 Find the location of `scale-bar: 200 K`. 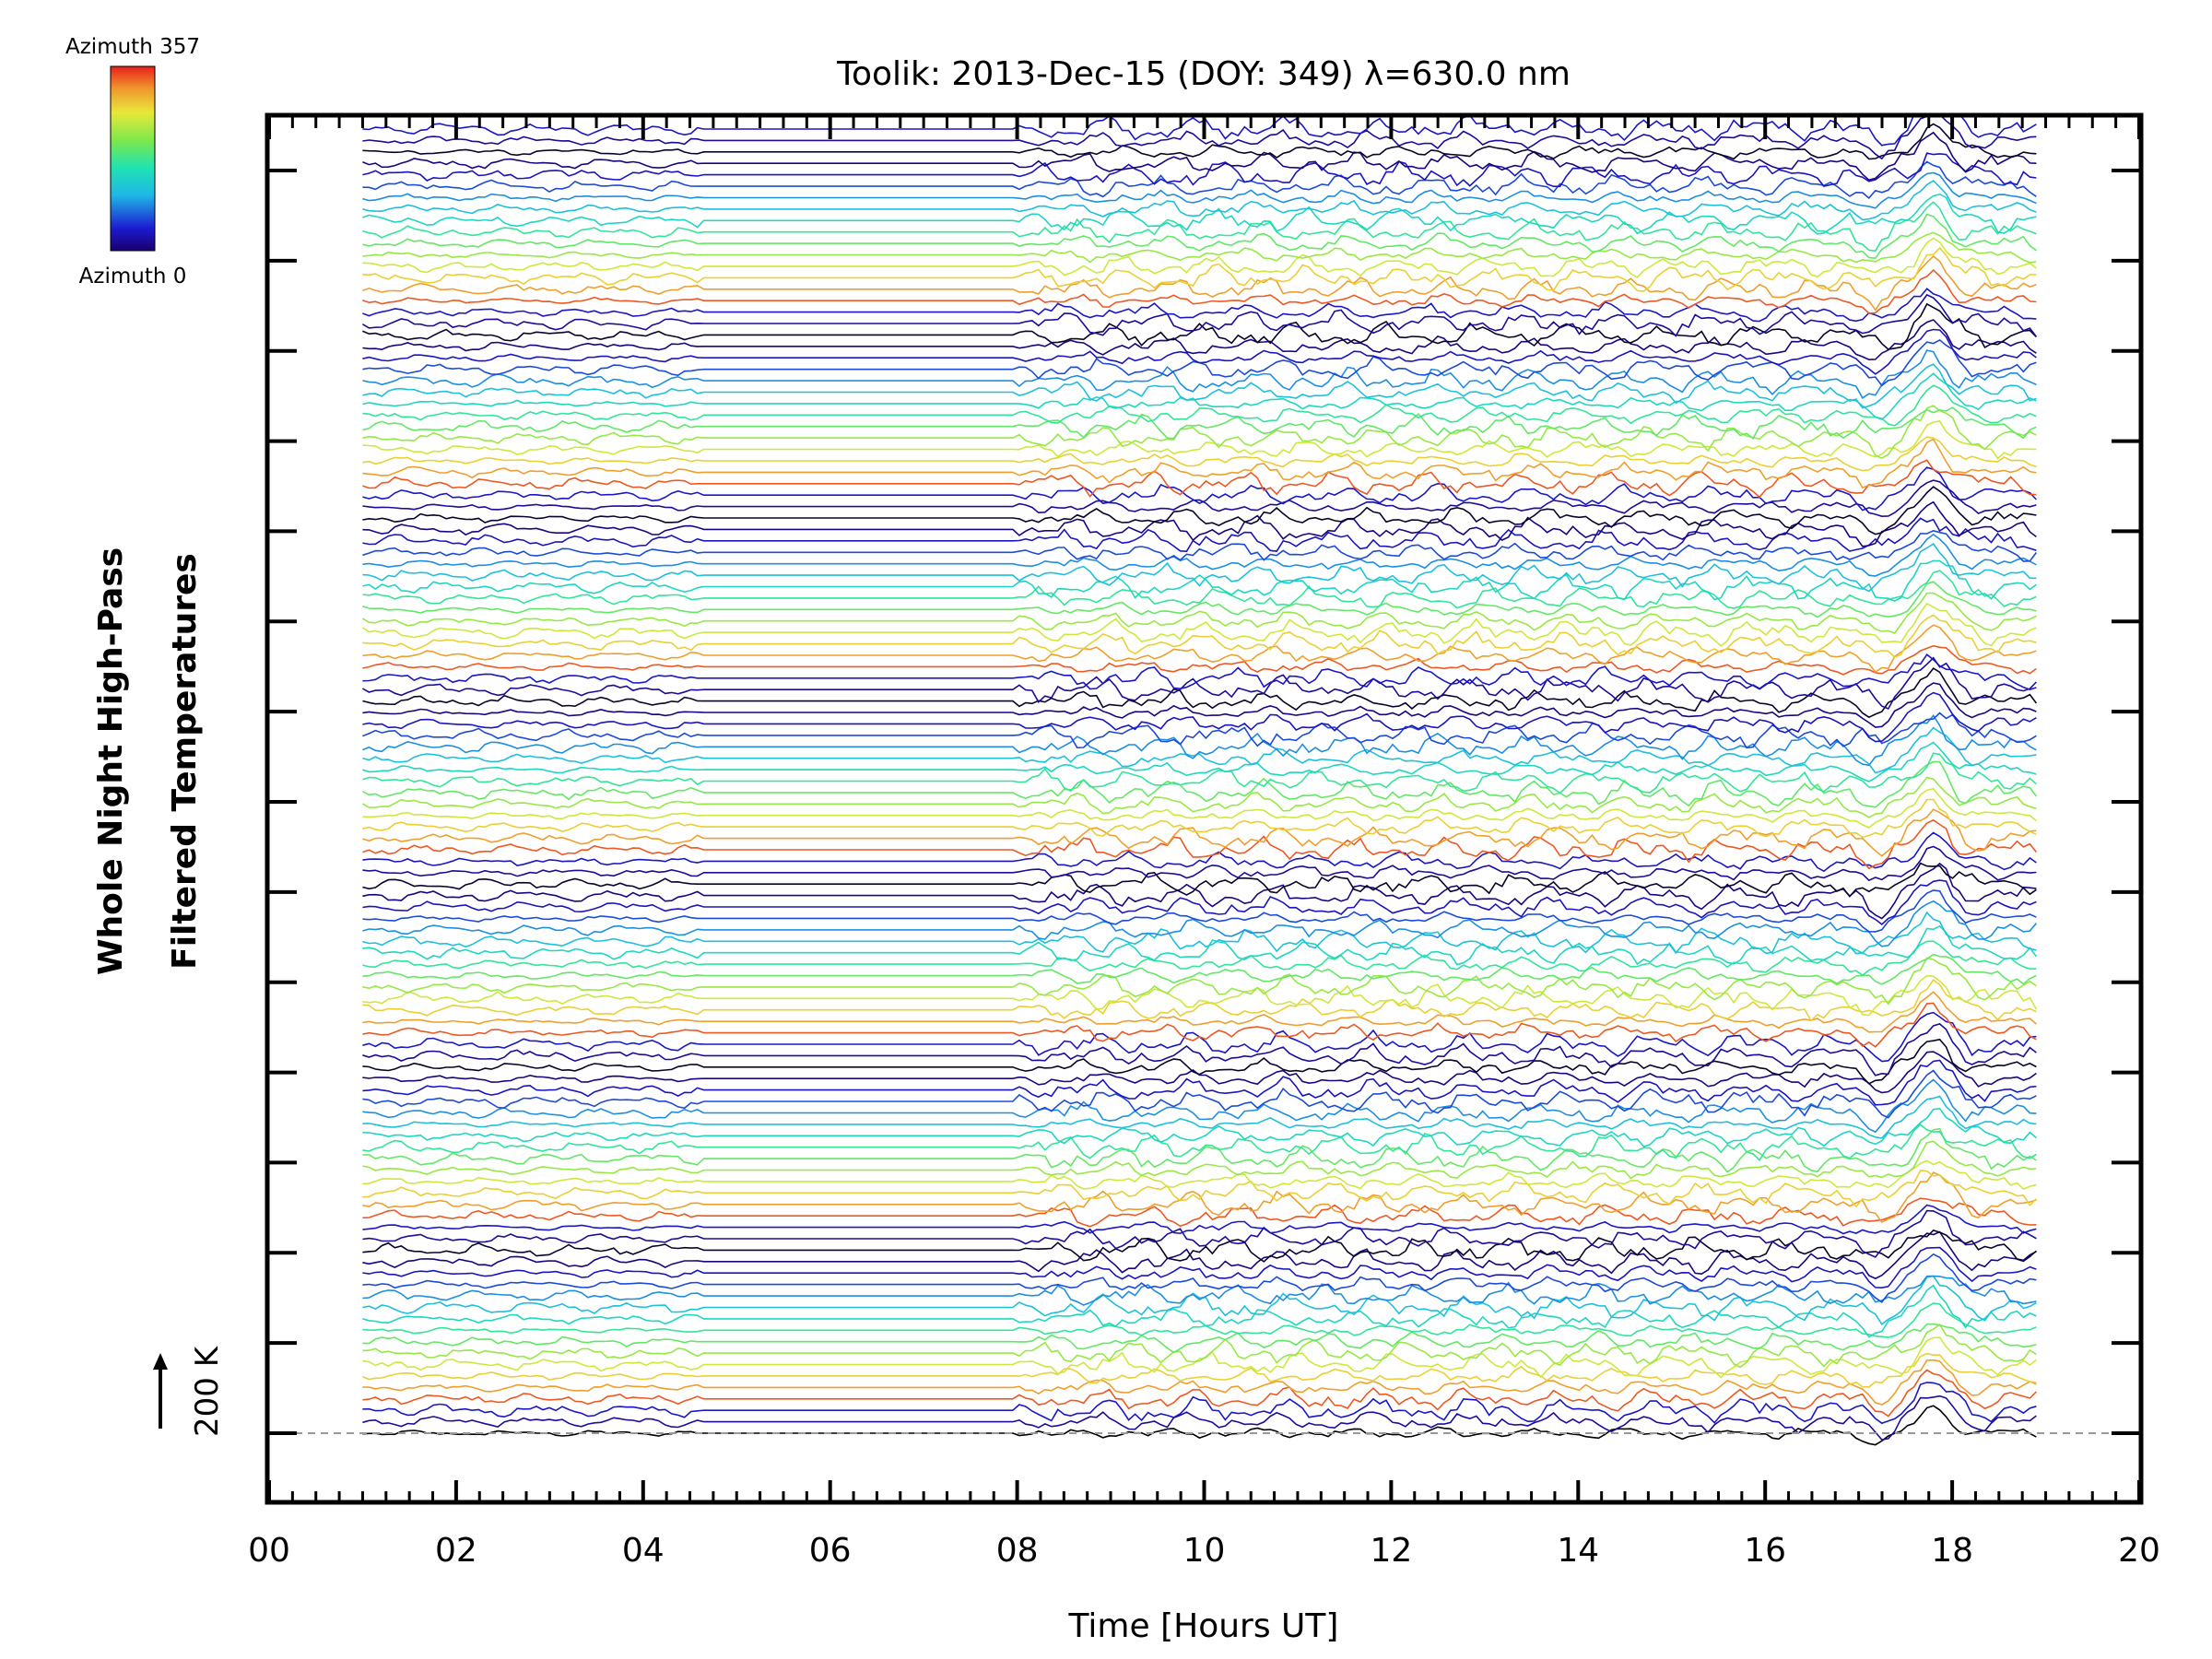

scale-bar: 200 K is located at coordinates (189, 1391).